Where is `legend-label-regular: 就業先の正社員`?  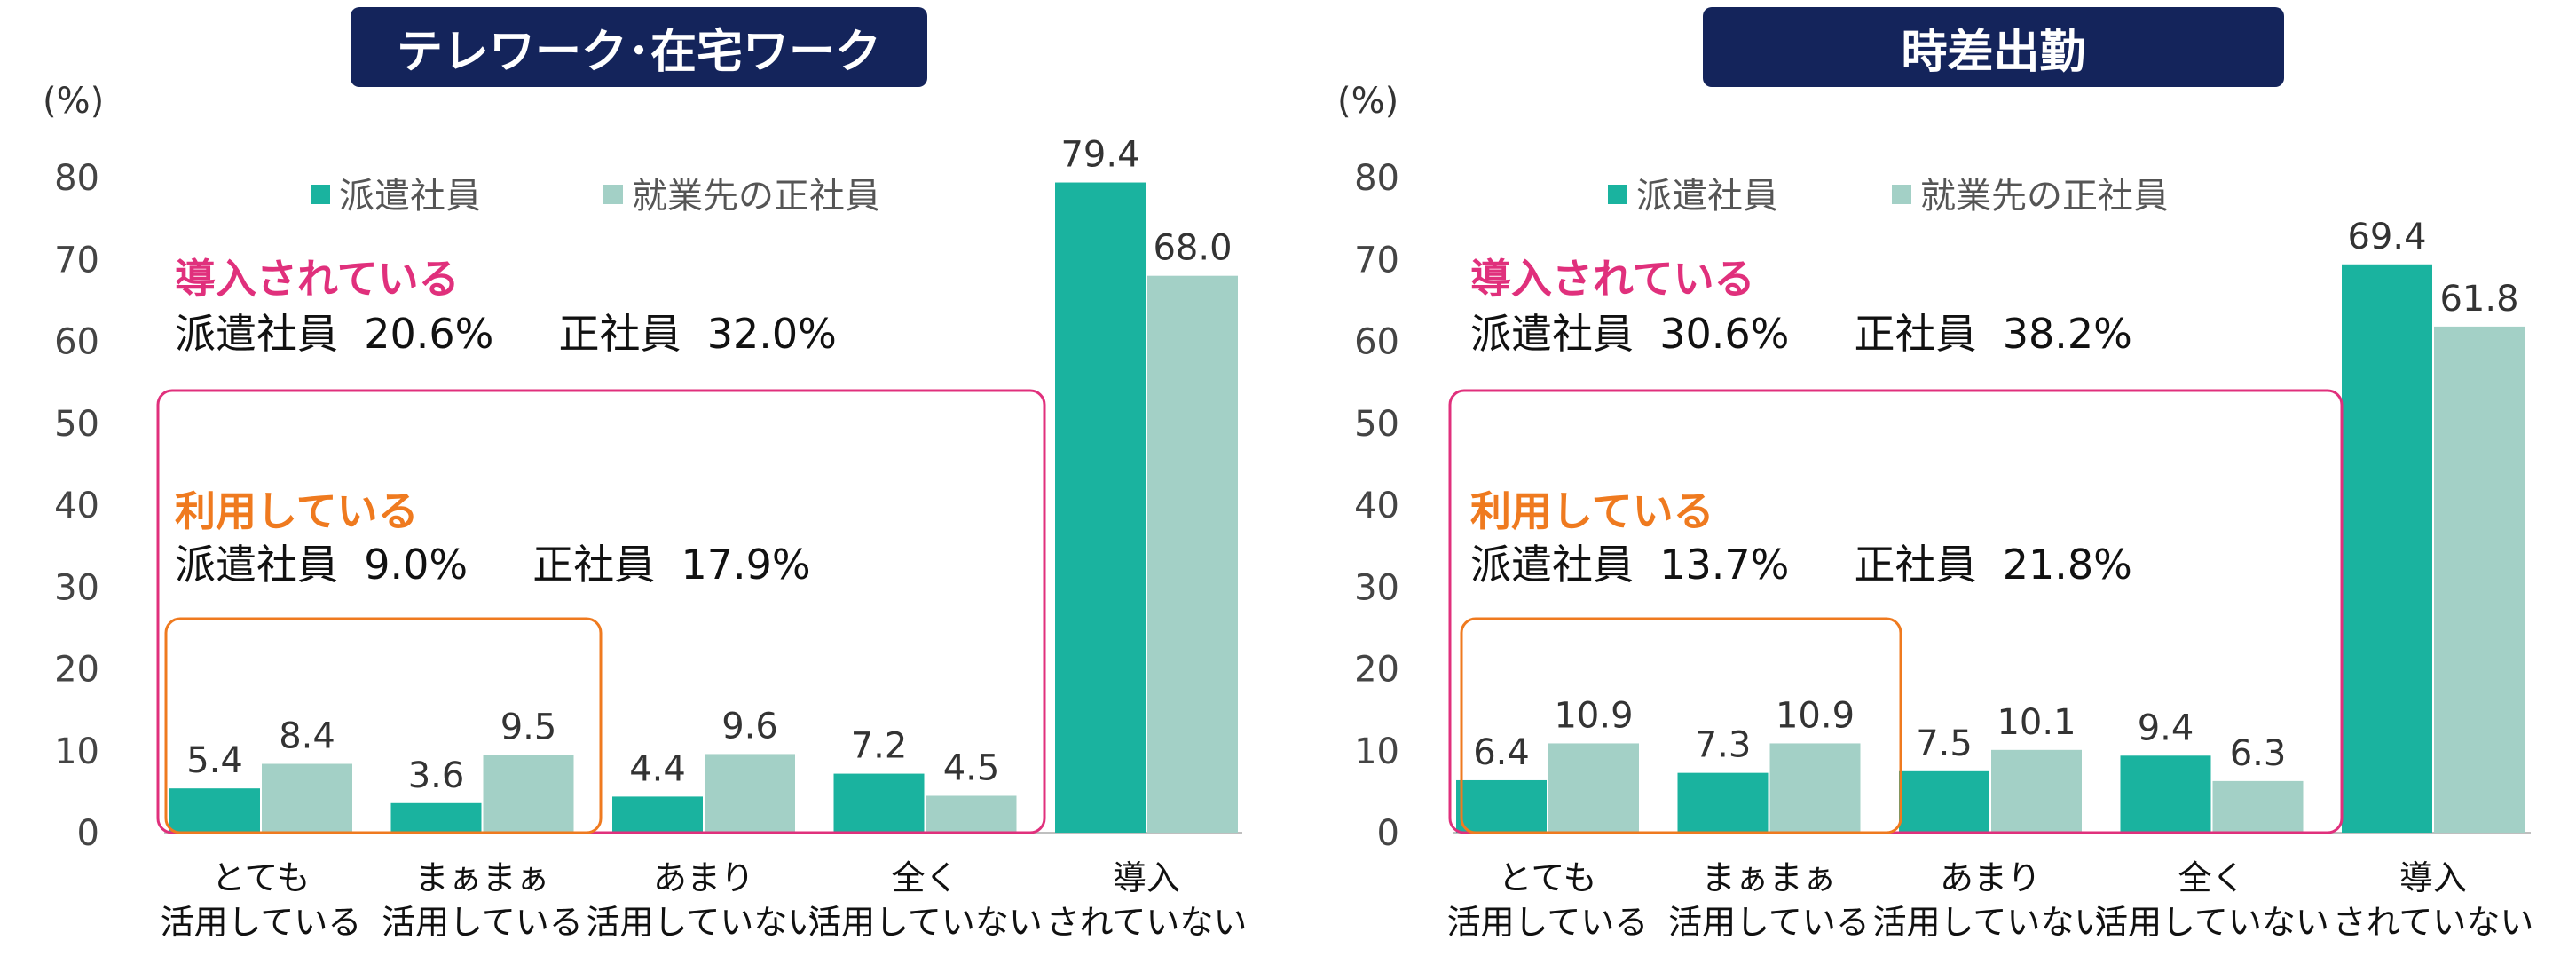 legend-label-regular: 就業先の正社員 is located at coordinates (756, 196).